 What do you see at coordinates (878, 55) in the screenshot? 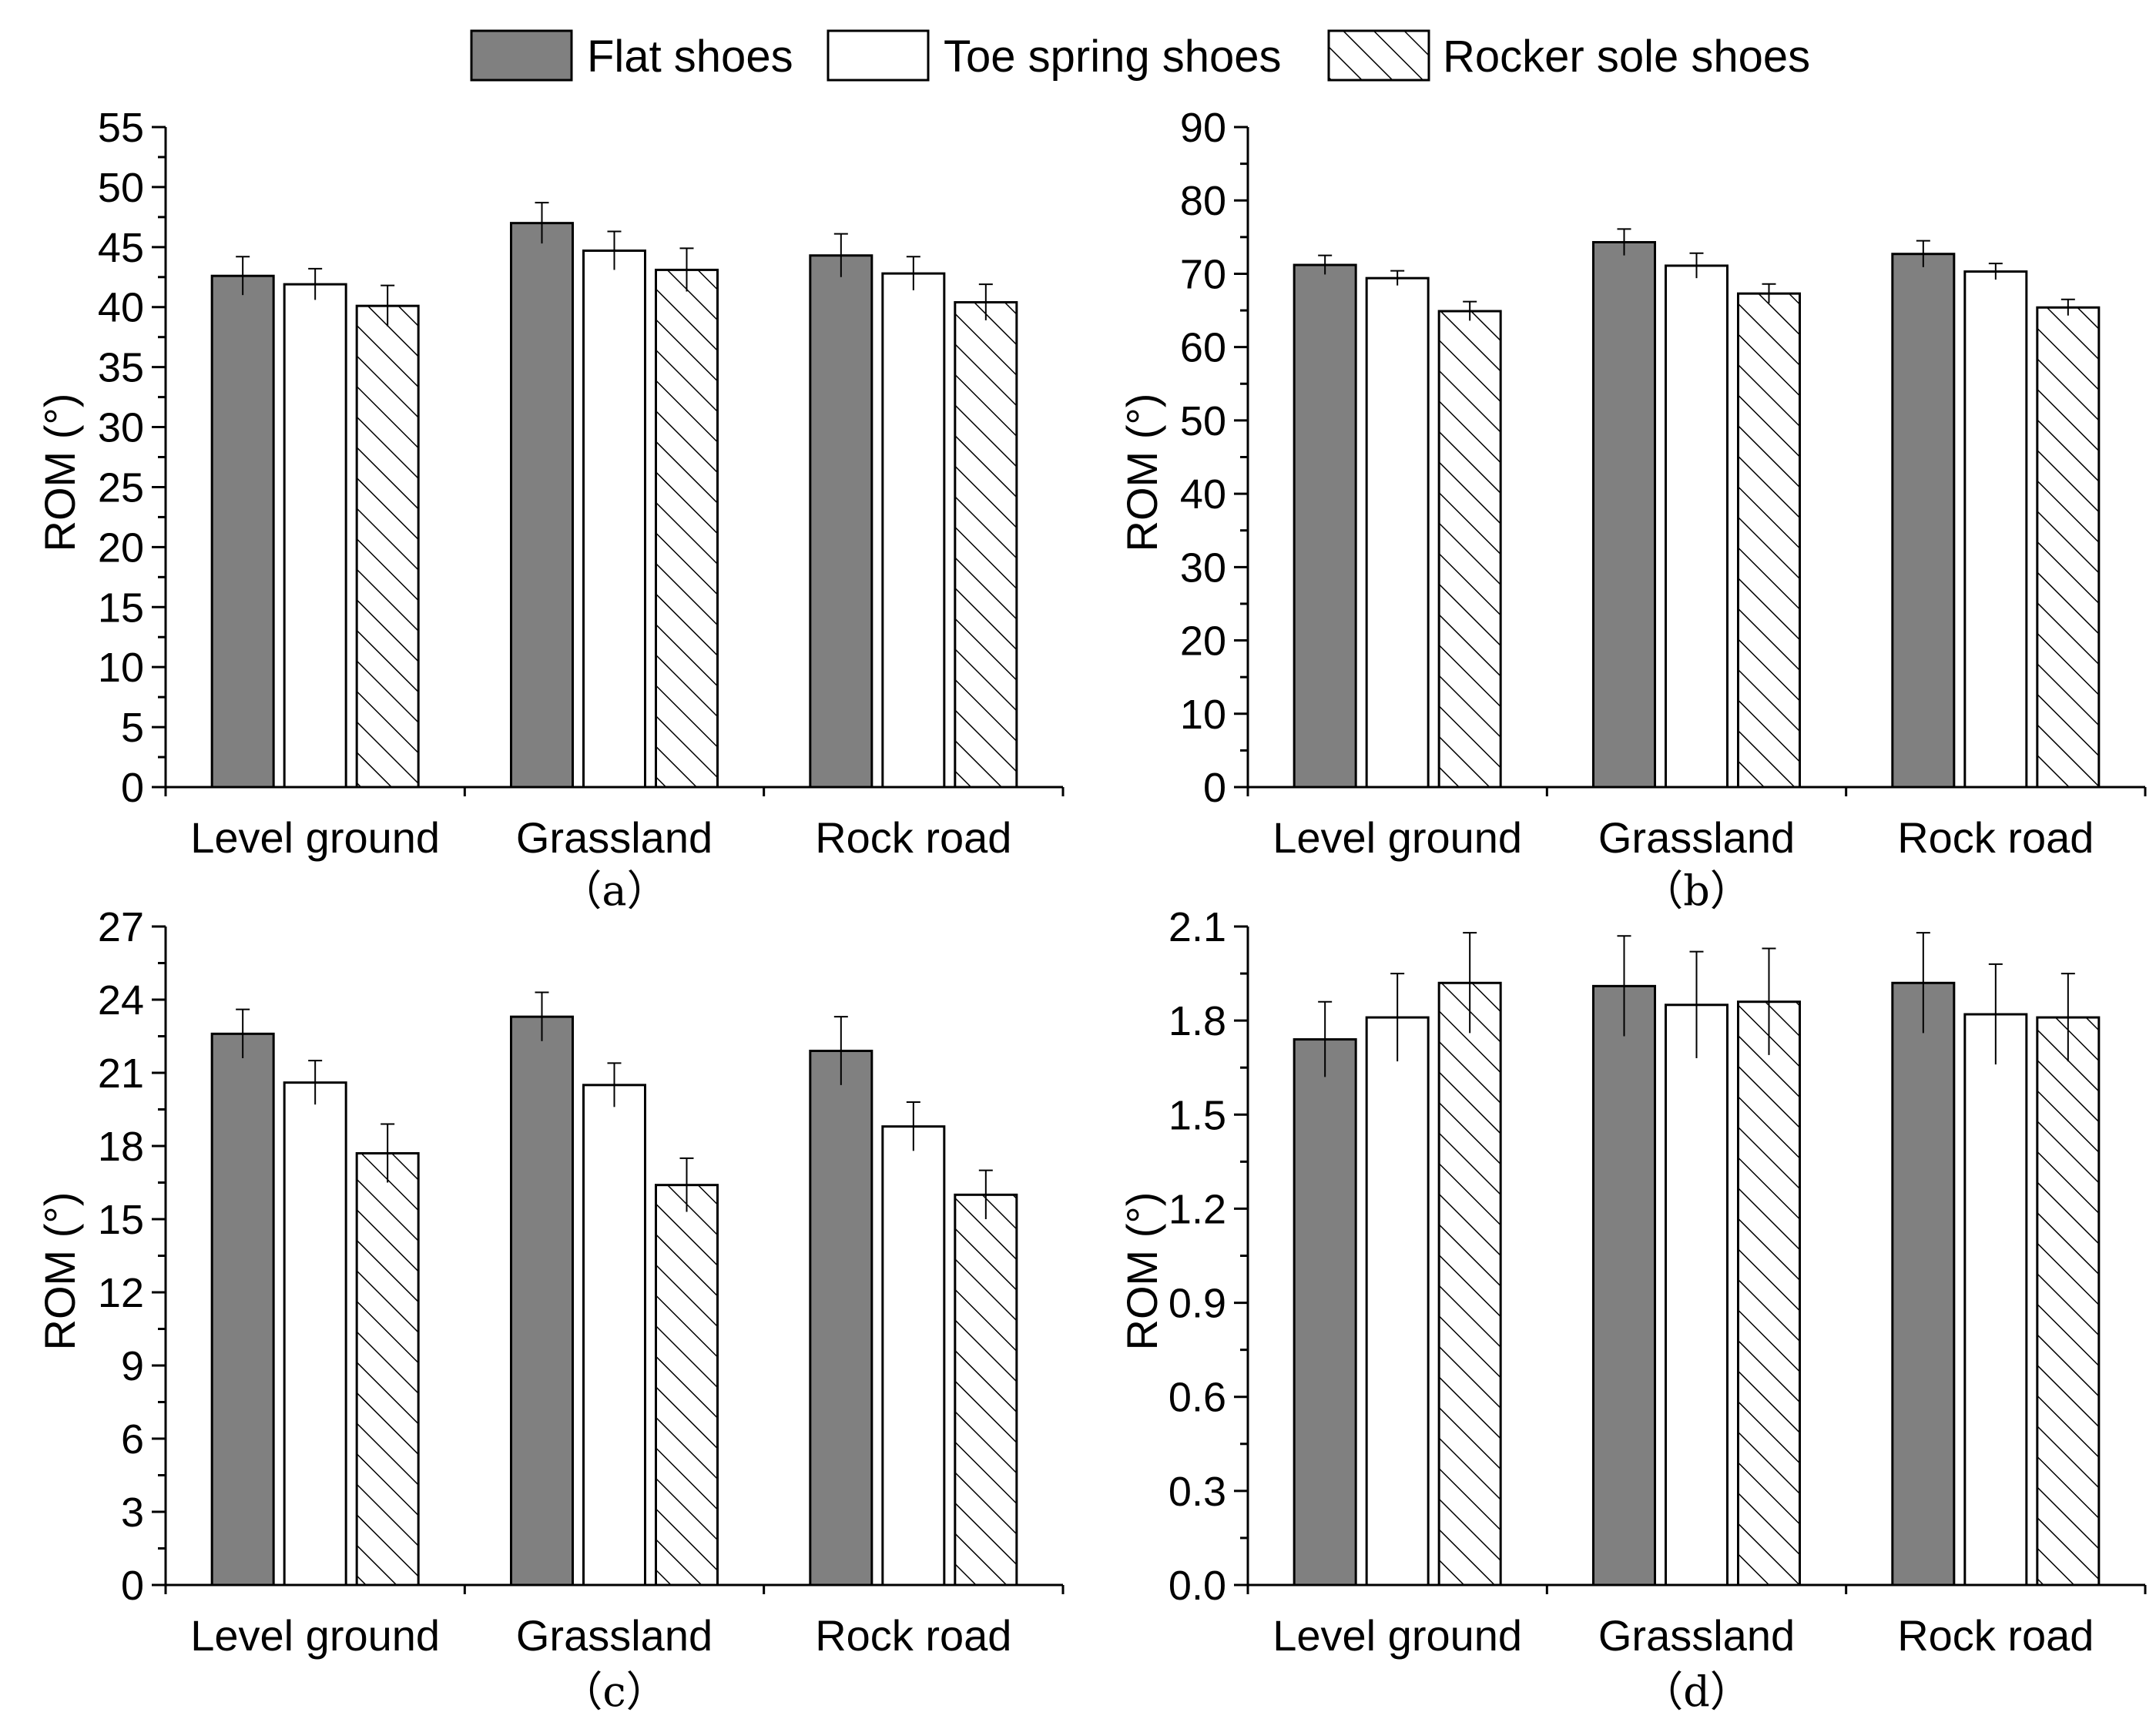
I see `legend-swatch-toe-spring` at bounding box center [878, 55].